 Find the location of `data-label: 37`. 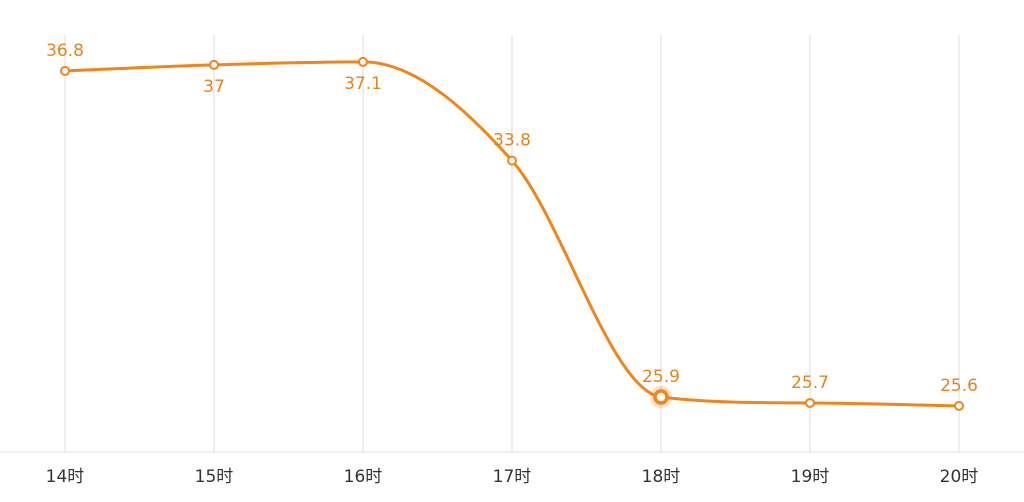

data-label: 37 is located at coordinates (214, 87).